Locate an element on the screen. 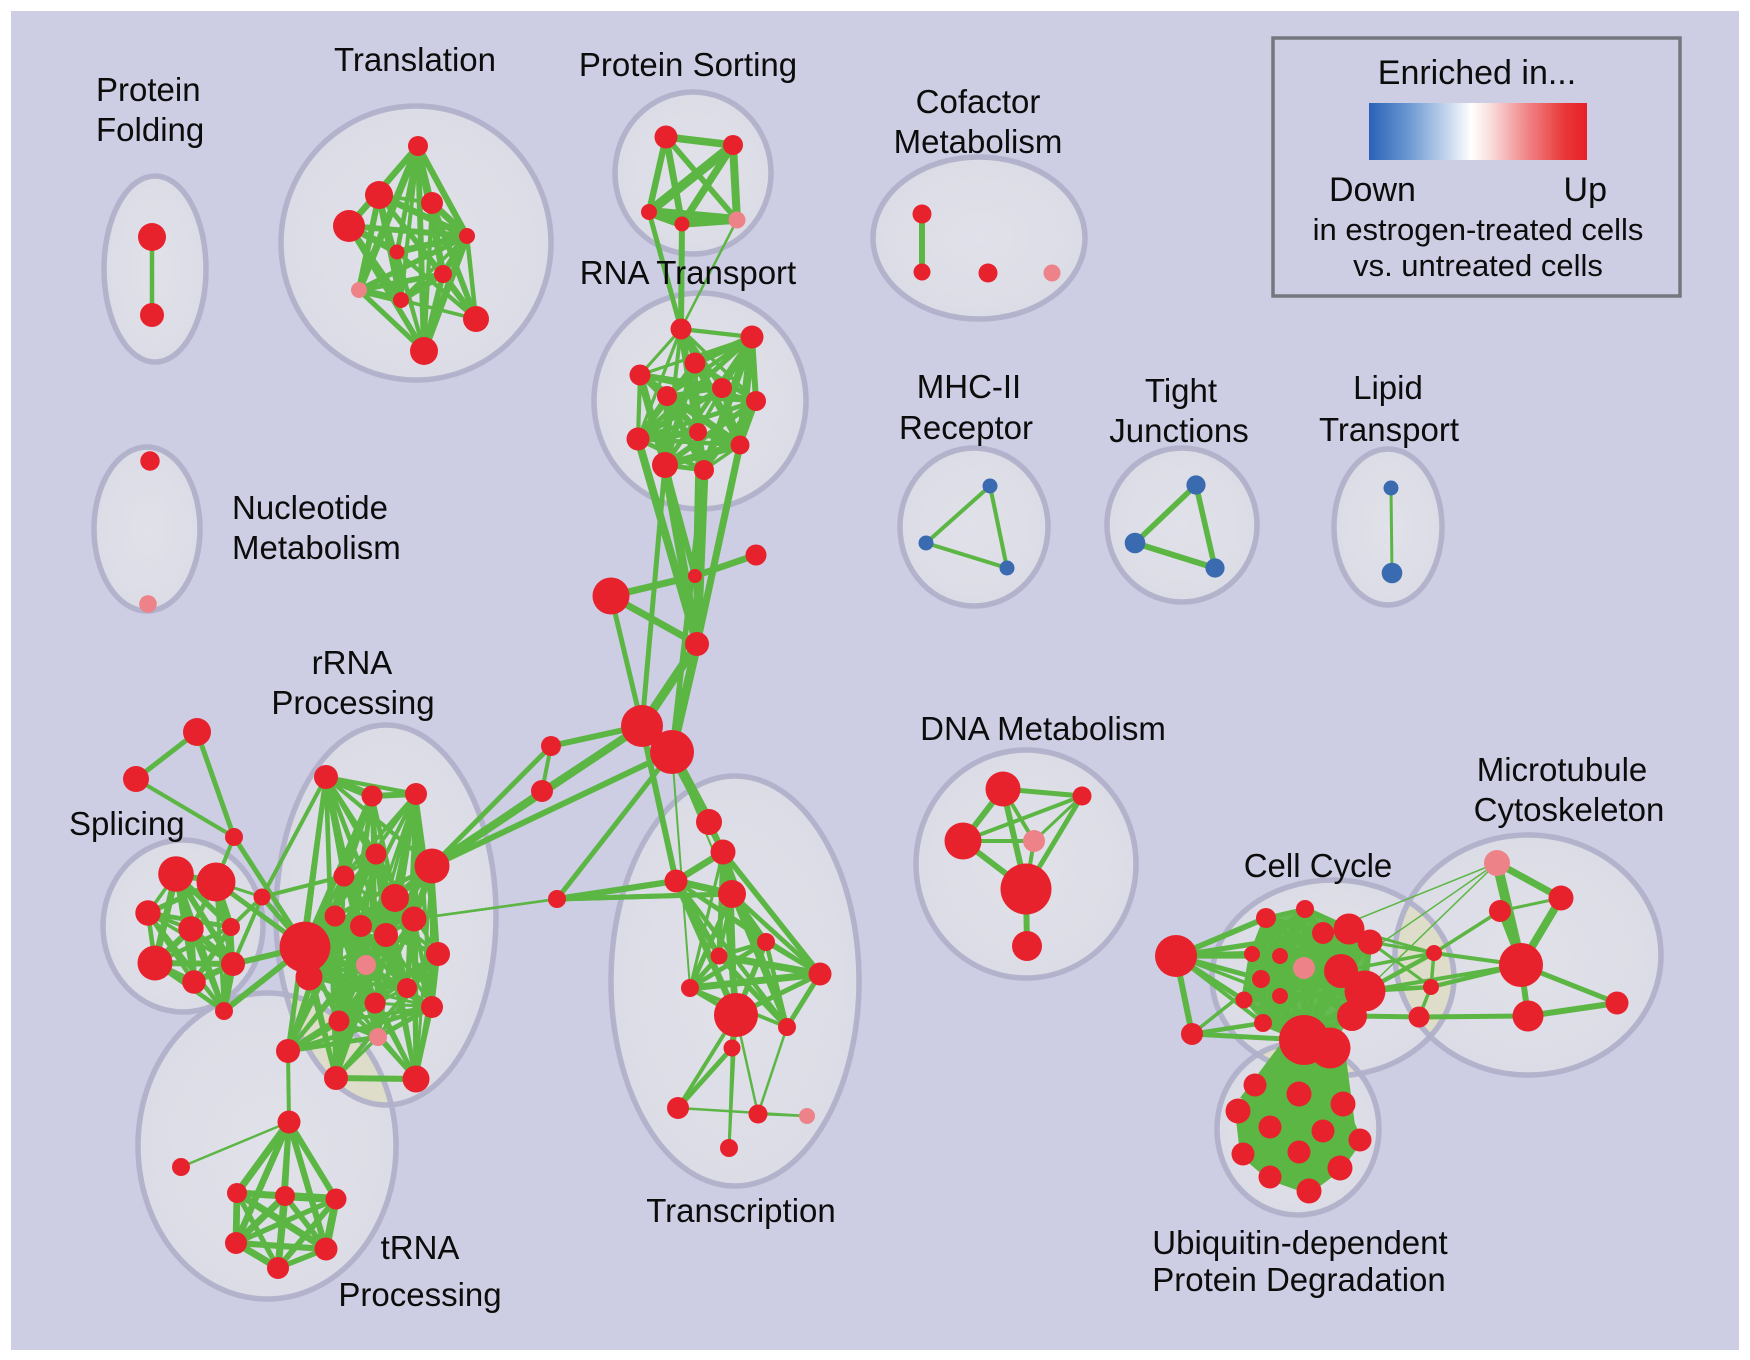 This screenshot has width=1750, height=1360. svg-text: MHC-II is located at coordinates (969, 386).